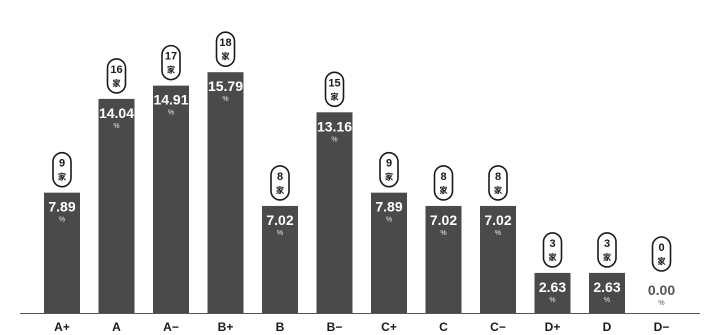  I want to click on data-label: 14.04, so click(116, 113).